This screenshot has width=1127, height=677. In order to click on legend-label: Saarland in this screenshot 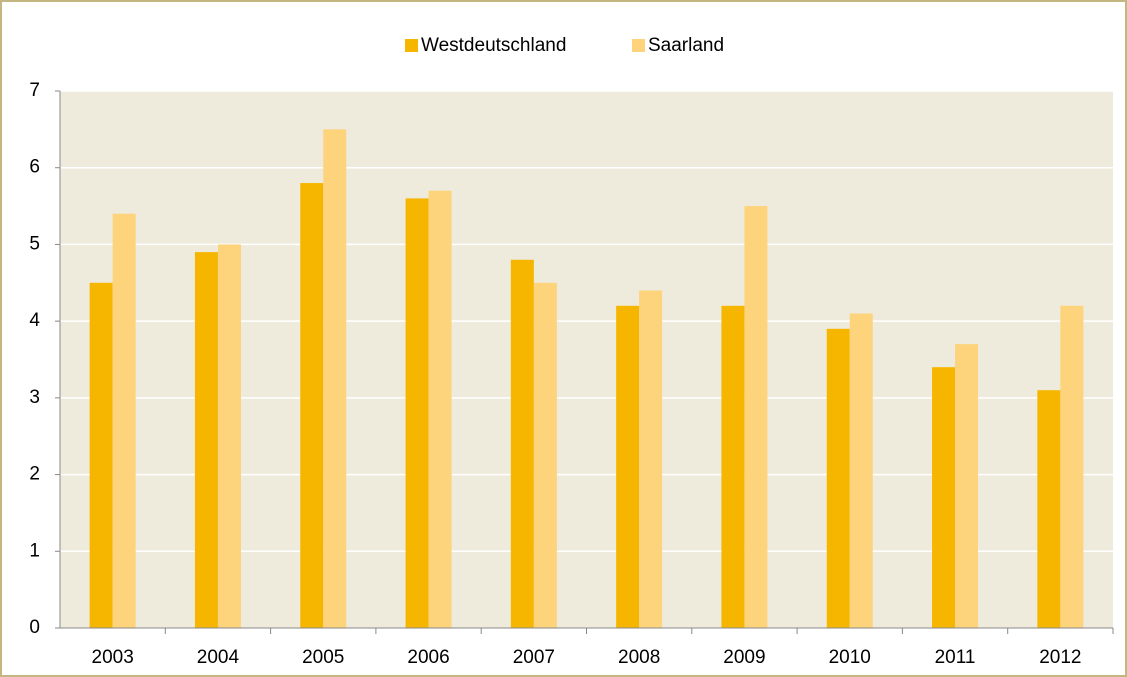, I will do `click(686, 45)`.